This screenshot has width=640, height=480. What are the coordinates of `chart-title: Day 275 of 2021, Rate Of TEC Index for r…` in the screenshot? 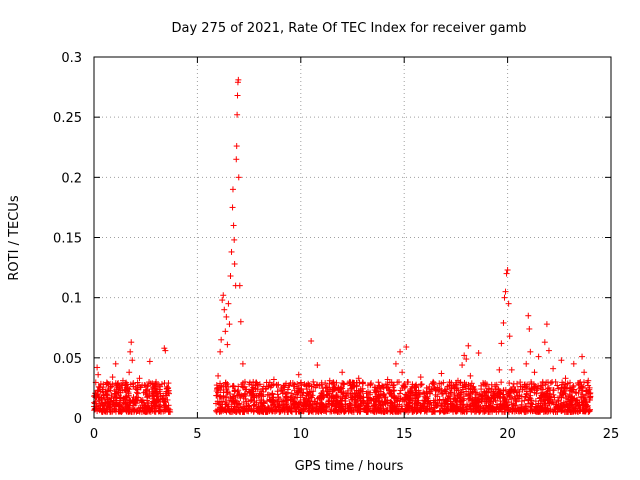 It's located at (348, 28).